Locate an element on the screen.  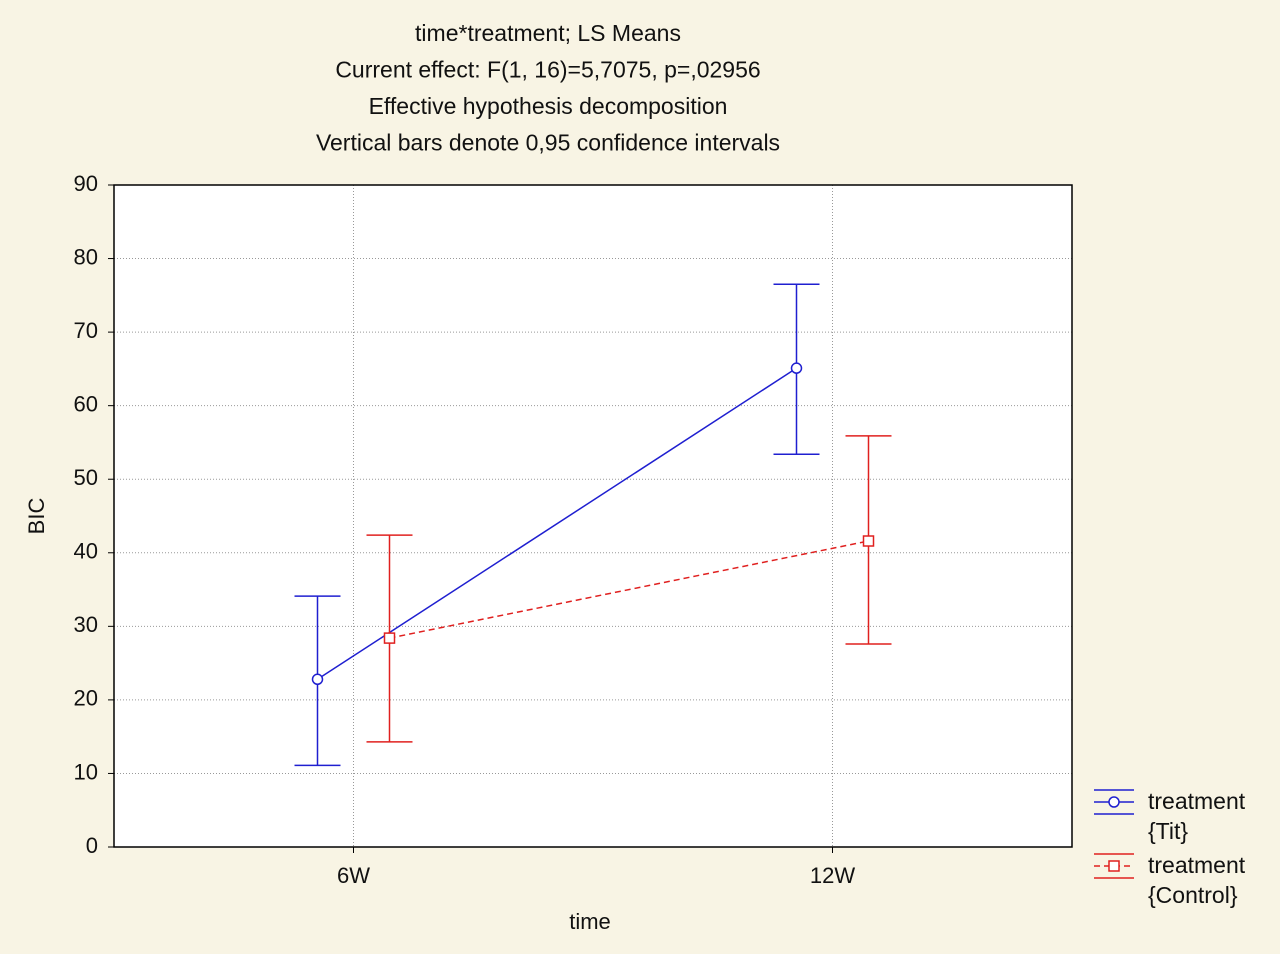
y-tick-label: 80 is located at coordinates (86, 256).